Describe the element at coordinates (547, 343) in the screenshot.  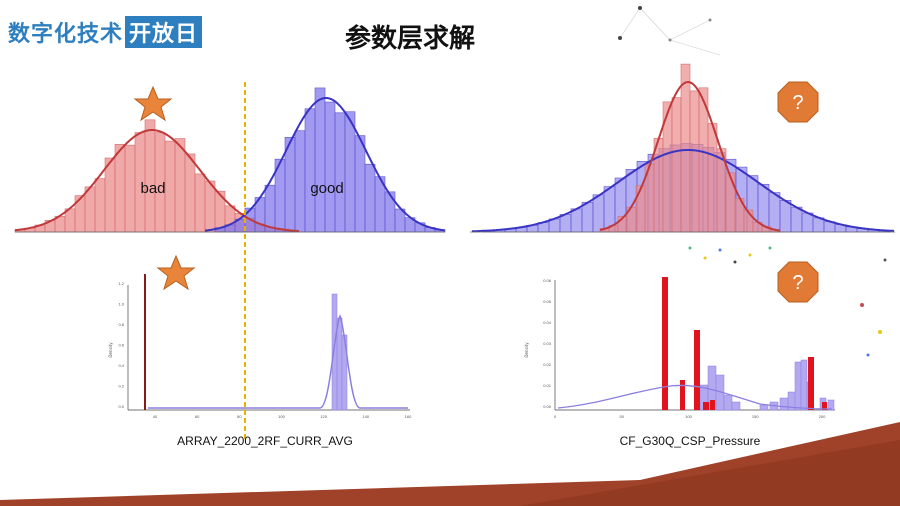
I see `tick-label: 0.03` at that location.